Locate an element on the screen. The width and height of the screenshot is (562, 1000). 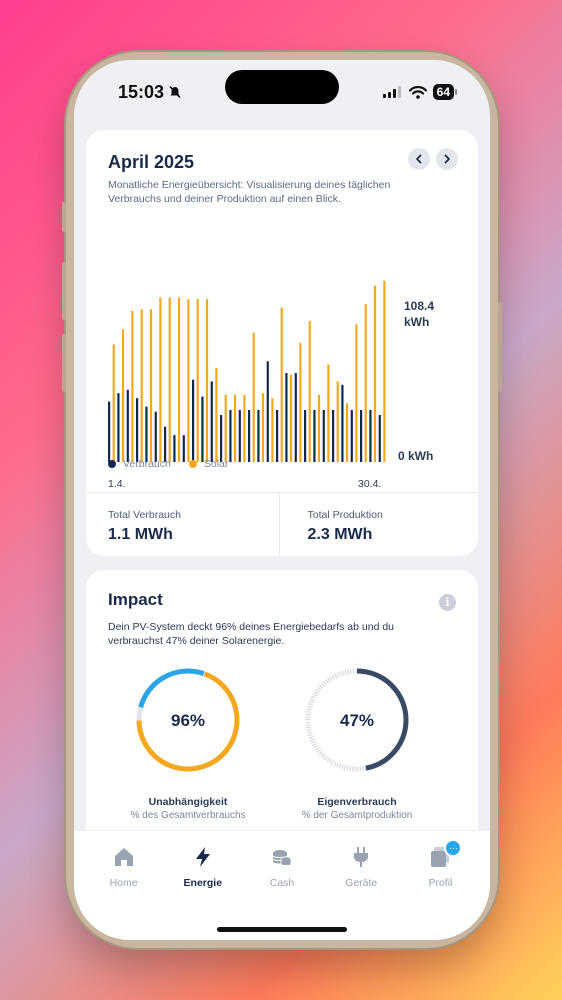
total-production-label: Total Produktion is located at coordinates (345, 515).